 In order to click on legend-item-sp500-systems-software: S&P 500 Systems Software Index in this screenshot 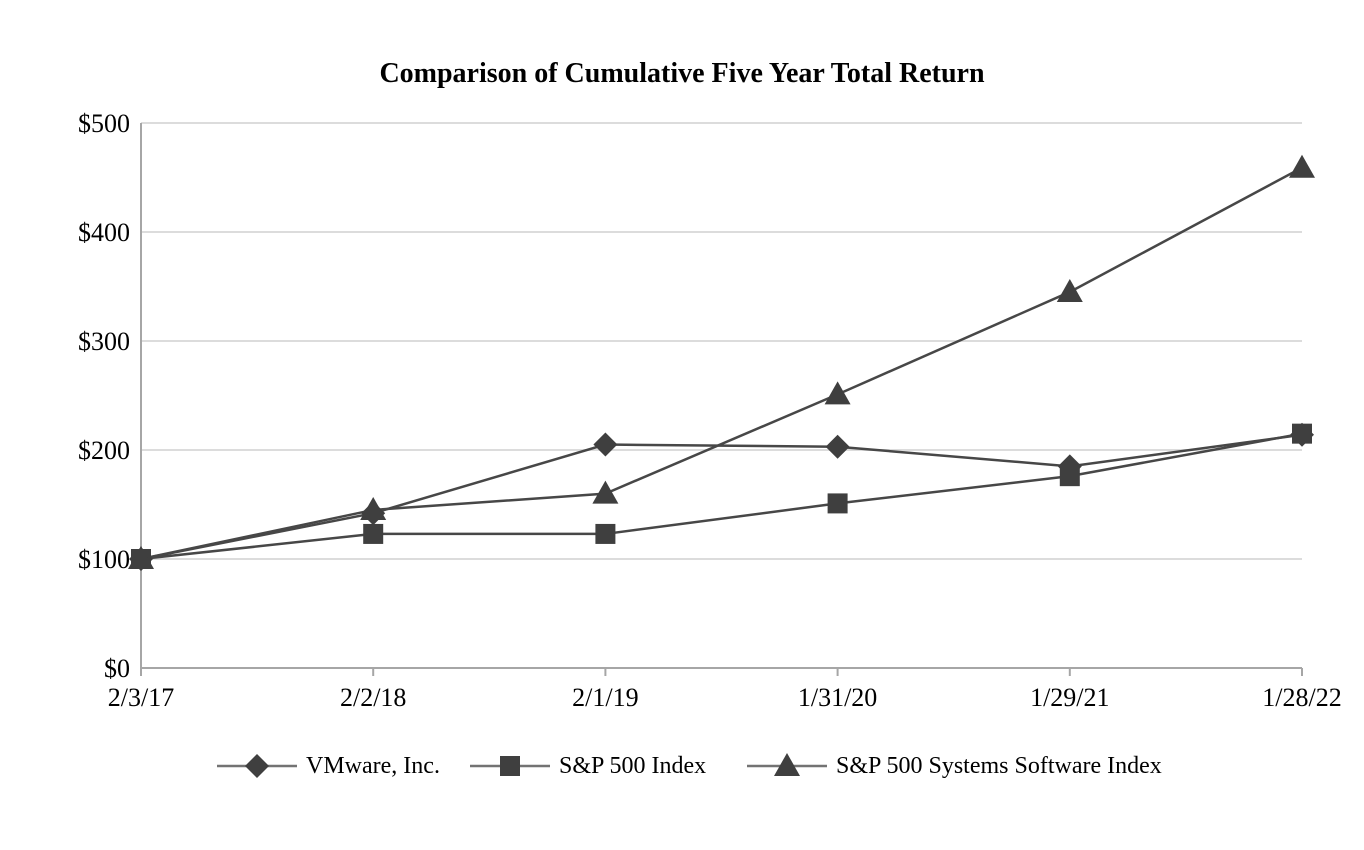, I will do `click(954, 766)`.